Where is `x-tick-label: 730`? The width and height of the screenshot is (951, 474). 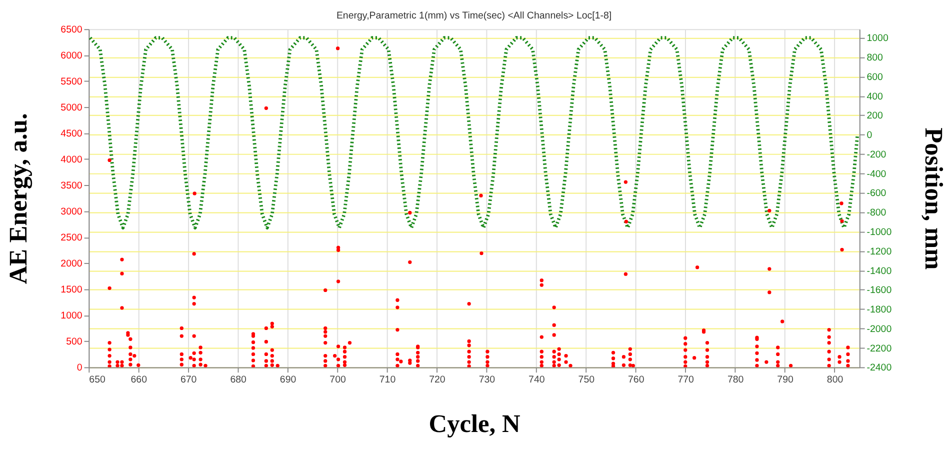
x-tick-label: 730 is located at coordinates (487, 380).